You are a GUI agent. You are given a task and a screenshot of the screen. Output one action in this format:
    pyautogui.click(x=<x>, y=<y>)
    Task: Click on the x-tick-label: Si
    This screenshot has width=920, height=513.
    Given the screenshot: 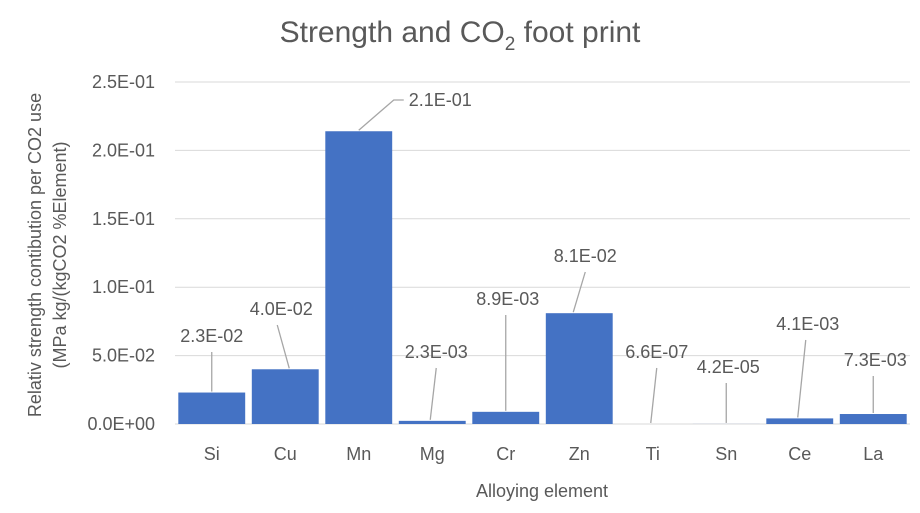 What is the action you would take?
    pyautogui.click(x=212, y=454)
    